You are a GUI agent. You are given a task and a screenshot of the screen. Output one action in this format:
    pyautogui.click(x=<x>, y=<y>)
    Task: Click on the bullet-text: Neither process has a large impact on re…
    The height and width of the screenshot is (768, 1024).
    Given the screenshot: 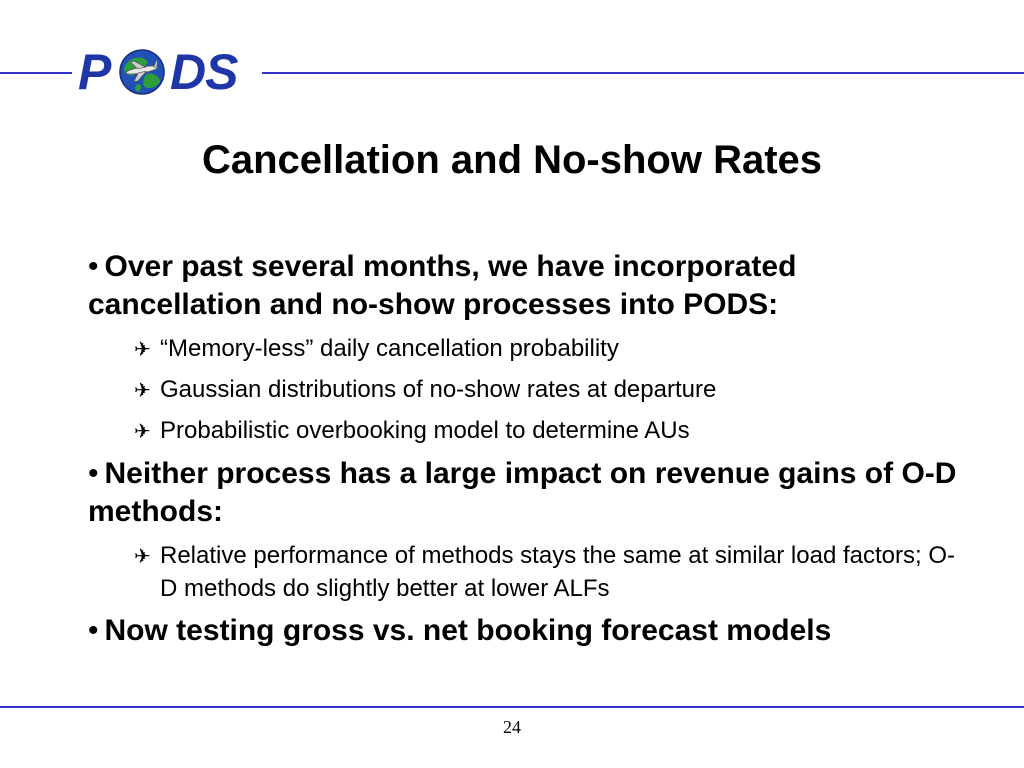 What is the action you would take?
    pyautogui.click(x=522, y=492)
    